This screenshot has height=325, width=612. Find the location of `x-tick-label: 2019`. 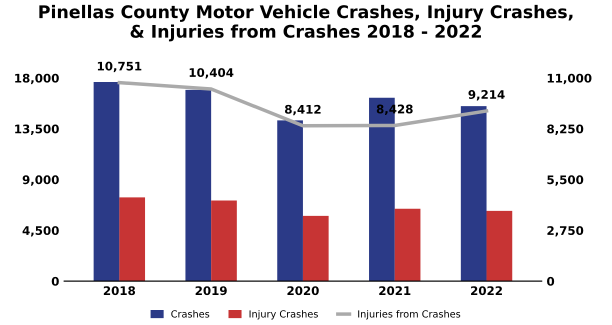

x-tick-label: 2019 is located at coordinates (211, 291).